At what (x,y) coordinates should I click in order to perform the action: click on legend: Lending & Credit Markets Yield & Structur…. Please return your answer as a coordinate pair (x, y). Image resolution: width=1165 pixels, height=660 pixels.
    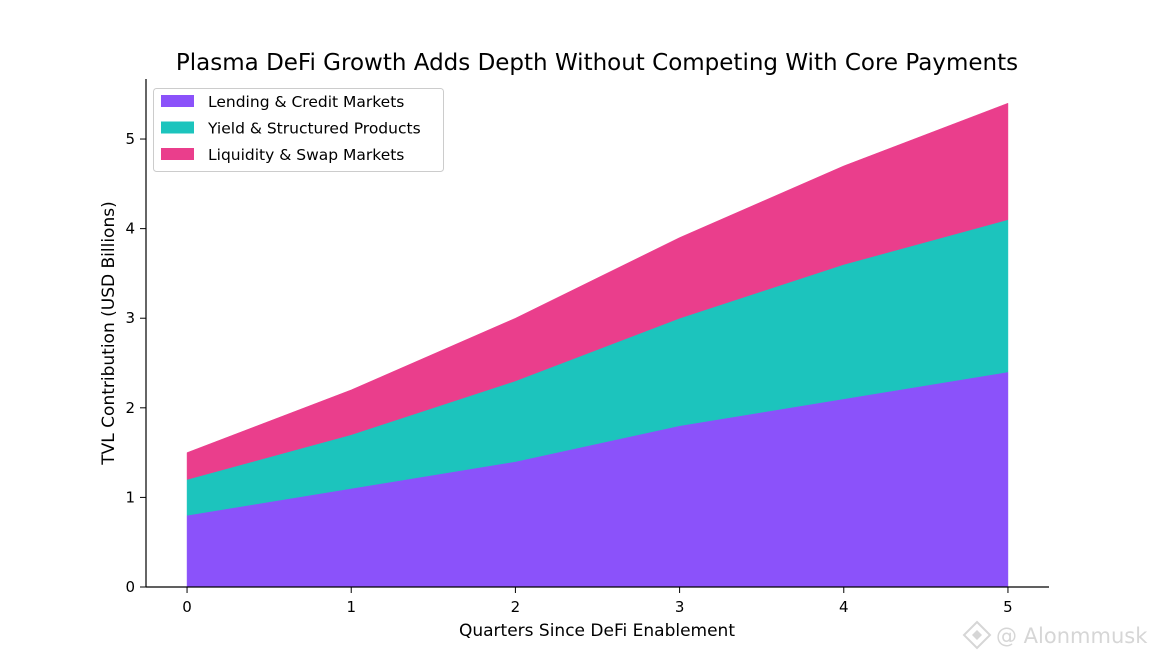
    Looking at the image, I should click on (298, 130).